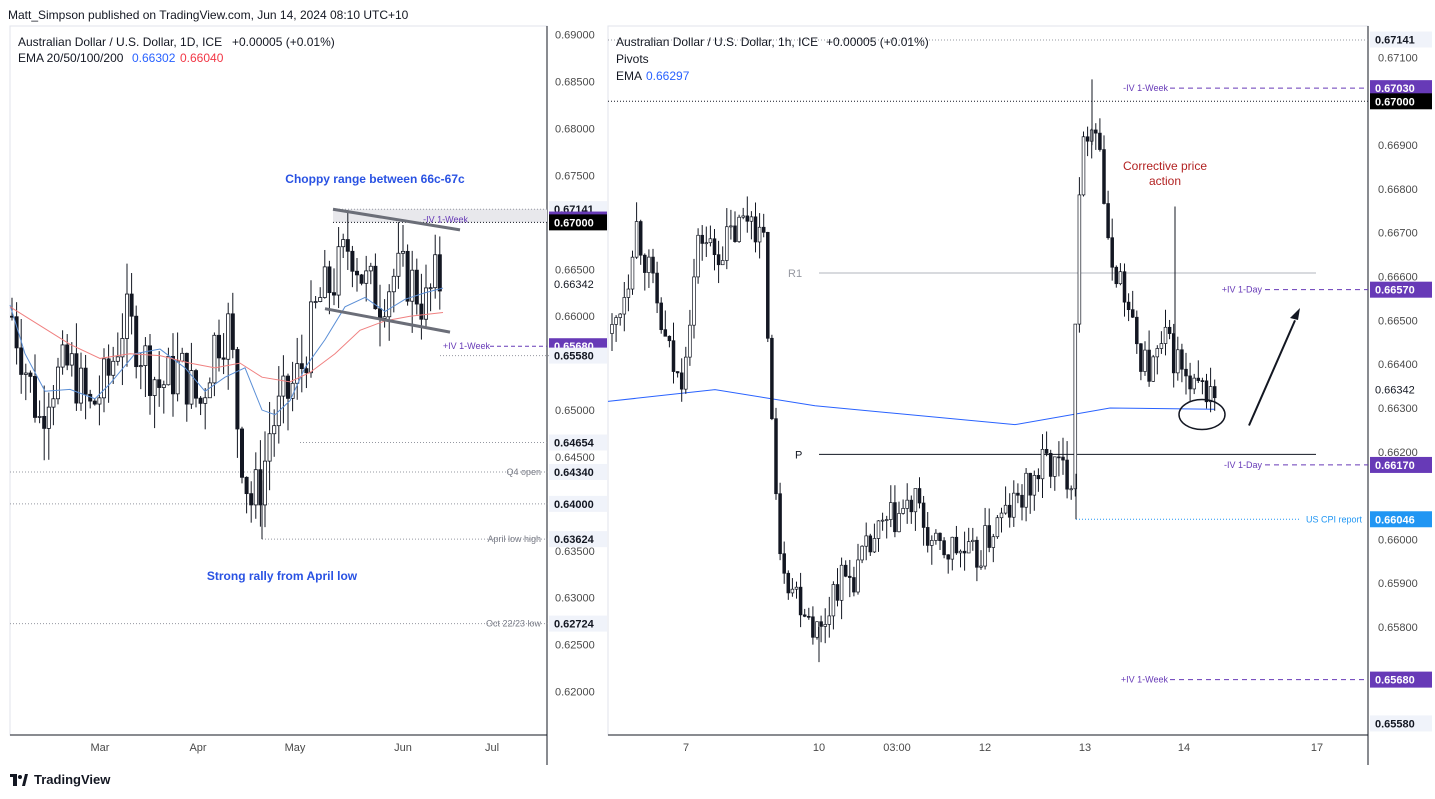 The image size is (1435, 799). Describe the element at coordinates (19, 779) in the screenshot. I see `tradingview-logo-icon` at that location.